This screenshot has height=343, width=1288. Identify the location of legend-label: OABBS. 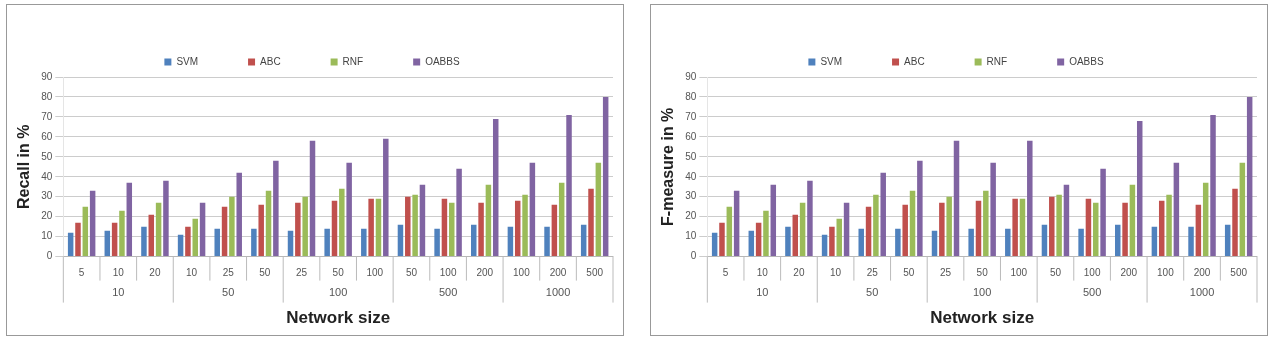
(442, 61).